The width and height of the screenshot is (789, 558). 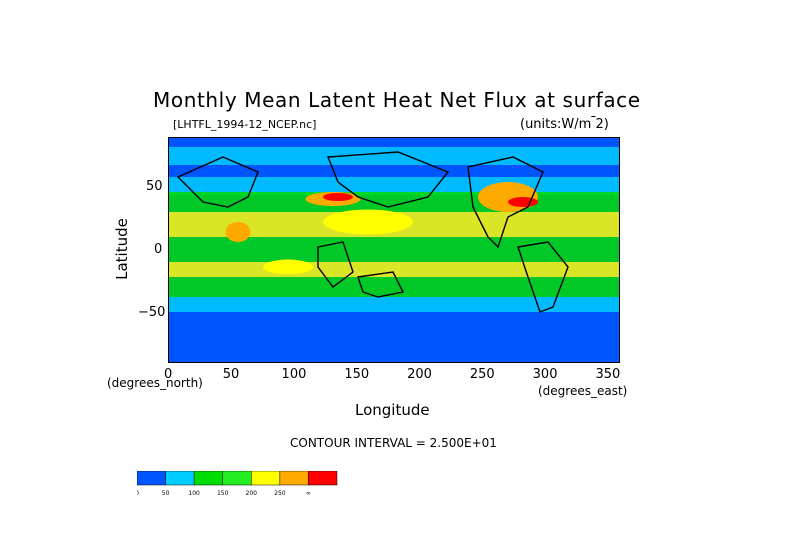 I want to click on colorbar-tick-label: 250, so click(x=280, y=493).